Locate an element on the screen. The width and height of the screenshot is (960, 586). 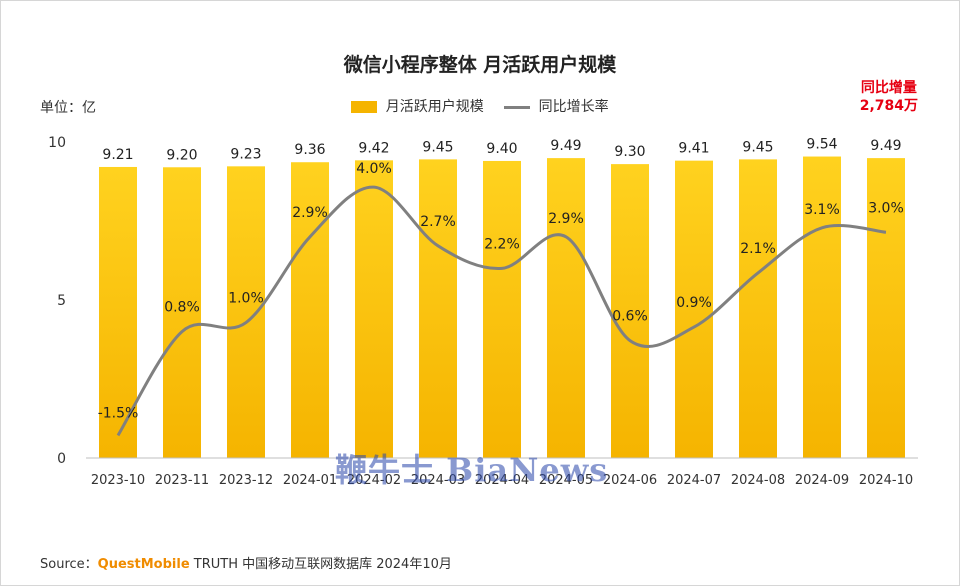
legend-item-bar: 月活跃用户规模 is located at coordinates (417, 106).